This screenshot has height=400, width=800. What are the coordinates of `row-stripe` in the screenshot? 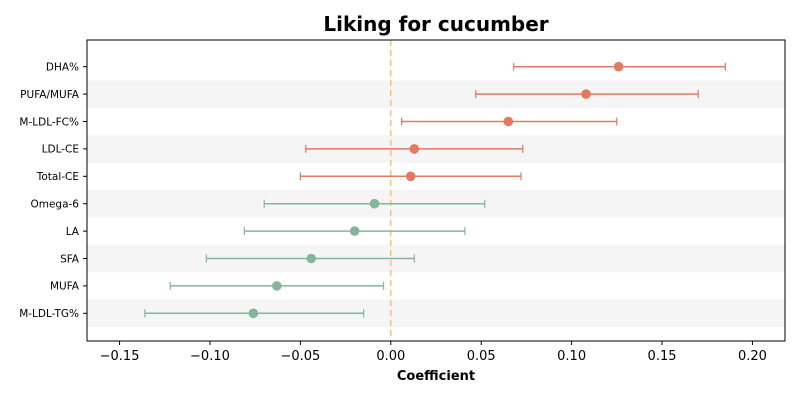 It's located at (436, 258).